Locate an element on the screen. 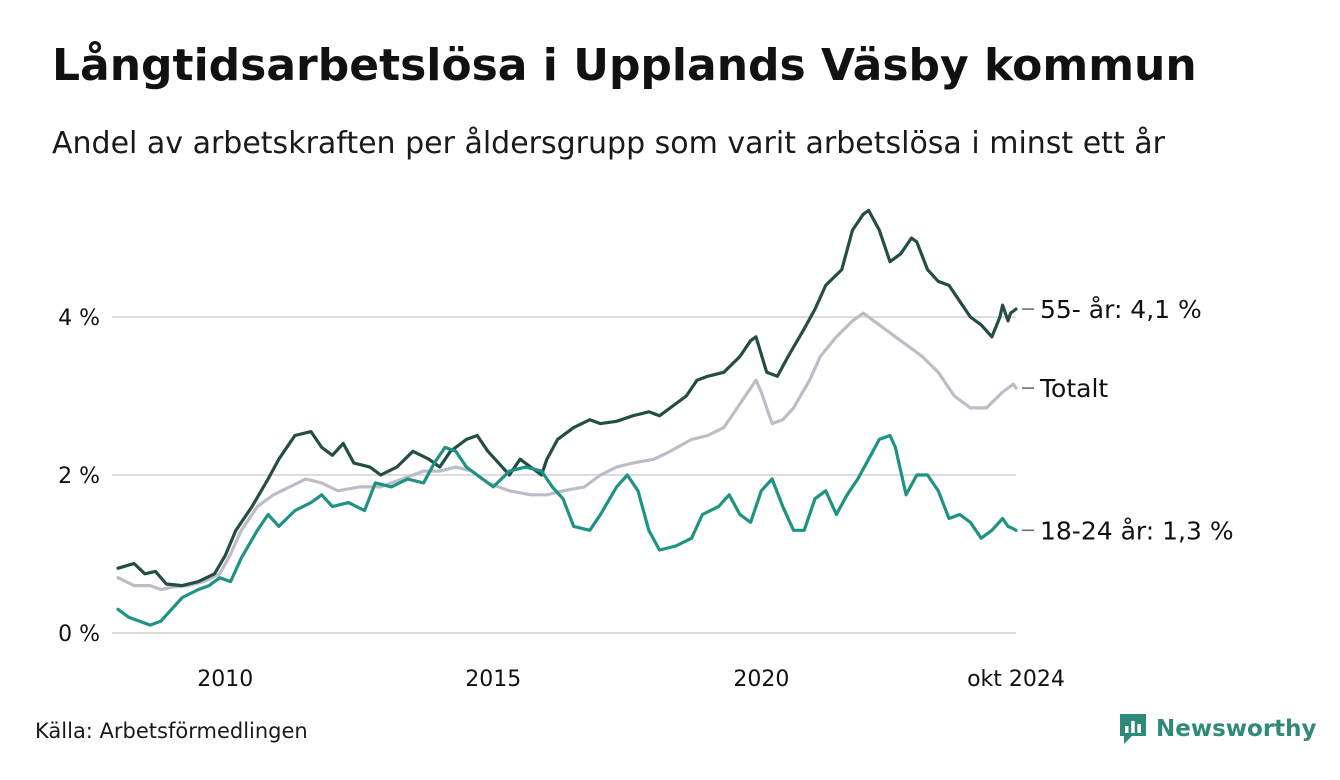 Image resolution: width=1340 pixels, height=780 pixels. x-tick-label: 2020 is located at coordinates (761, 679).